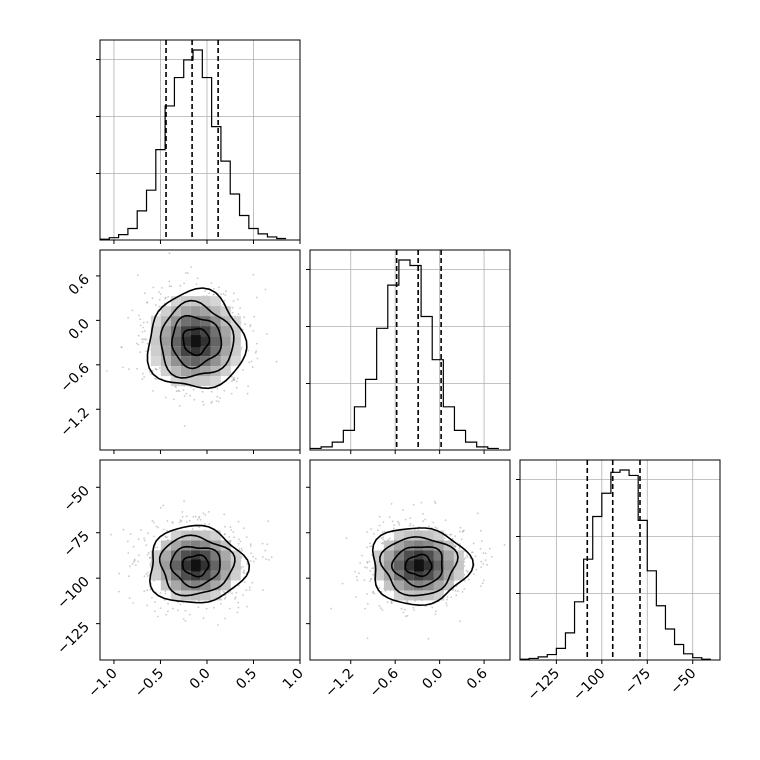  I want to click on x-tick-label: −125, so click(544, 685).